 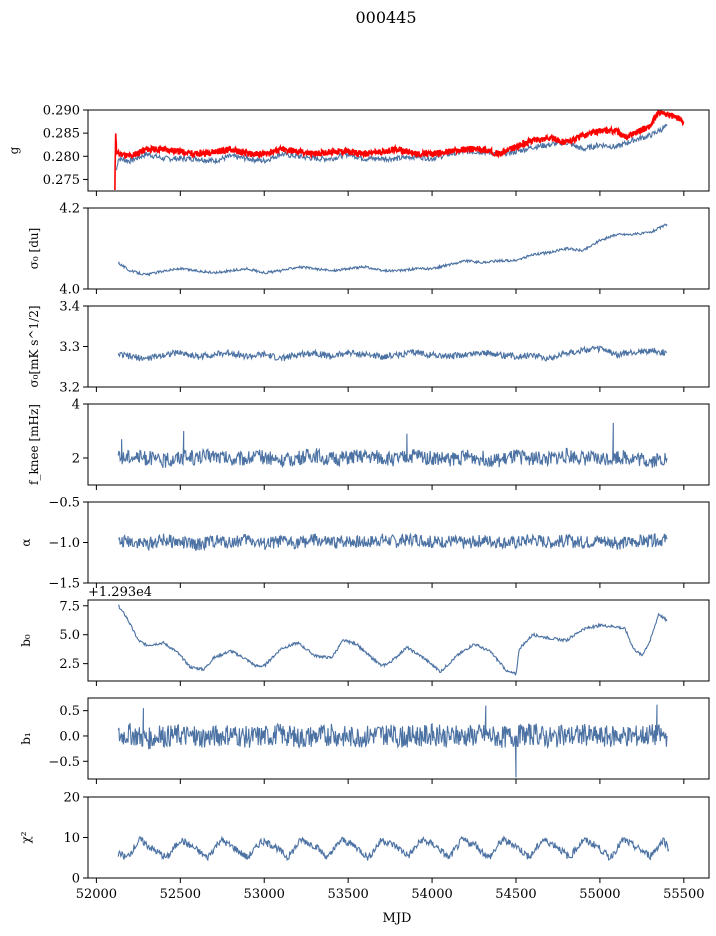 What do you see at coordinates (392, 354) in the screenshot?
I see `series-line-sigma0_mk` at bounding box center [392, 354].